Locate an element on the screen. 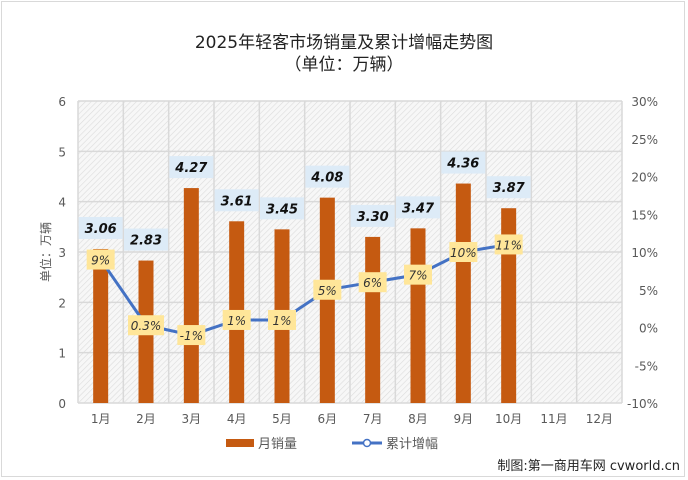 The height and width of the screenshot is (480, 688). bar-data-label: 3.45 is located at coordinates (282, 209).